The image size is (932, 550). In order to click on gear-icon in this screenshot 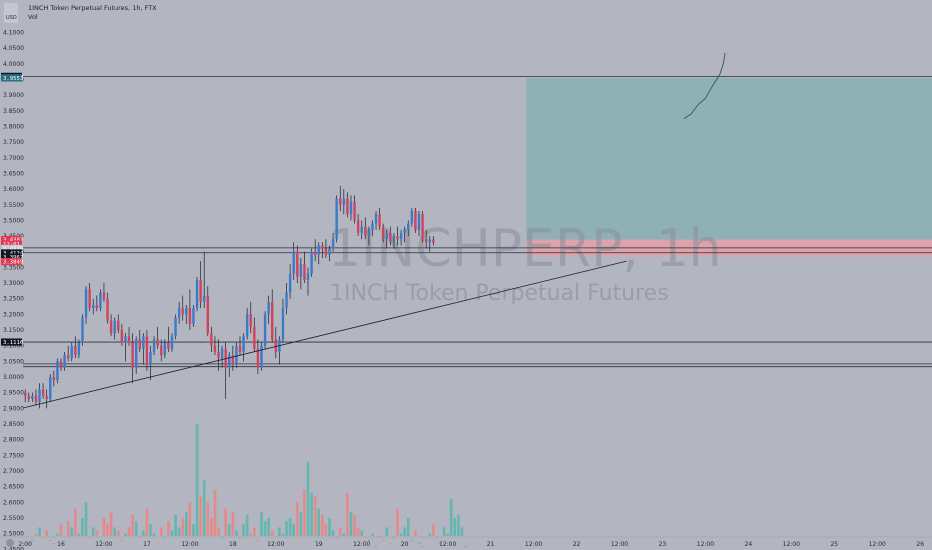, I will do `click(10, 543)`.